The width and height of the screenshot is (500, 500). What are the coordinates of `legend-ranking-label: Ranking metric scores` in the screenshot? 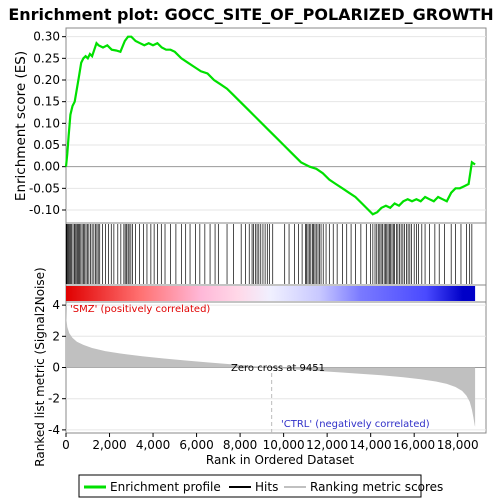 It's located at (376, 487).